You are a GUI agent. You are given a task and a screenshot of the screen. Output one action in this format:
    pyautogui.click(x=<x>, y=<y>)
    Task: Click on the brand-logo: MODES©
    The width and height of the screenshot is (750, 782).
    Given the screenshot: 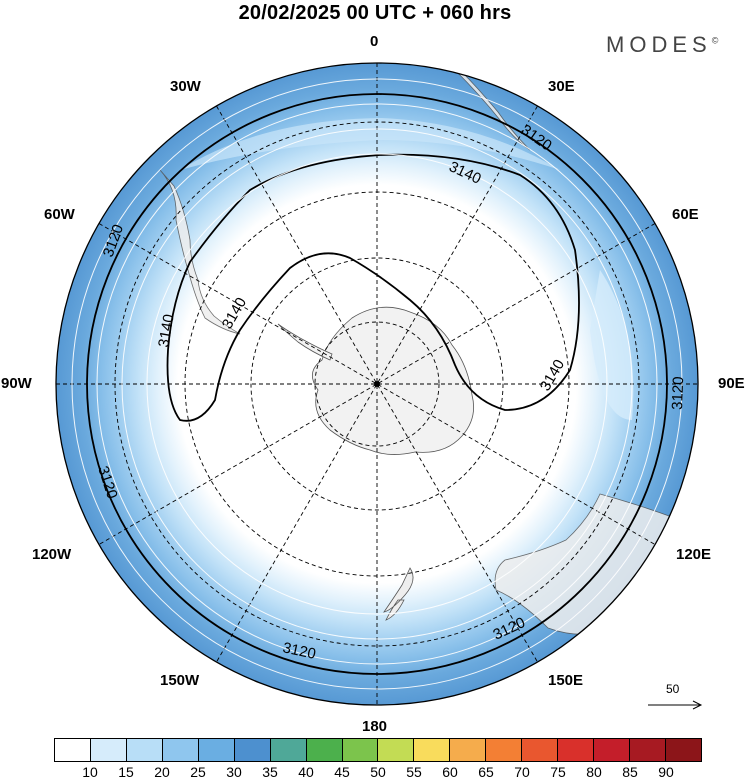 What is the action you would take?
    pyautogui.click(x=662, y=45)
    